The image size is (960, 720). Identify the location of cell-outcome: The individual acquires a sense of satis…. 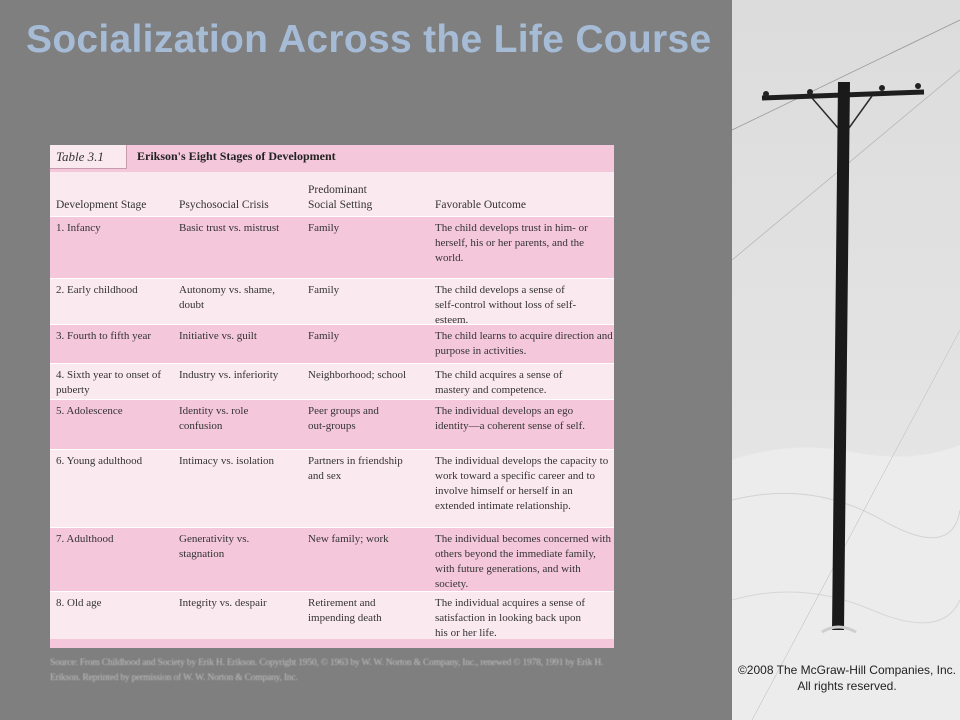
(510, 618).